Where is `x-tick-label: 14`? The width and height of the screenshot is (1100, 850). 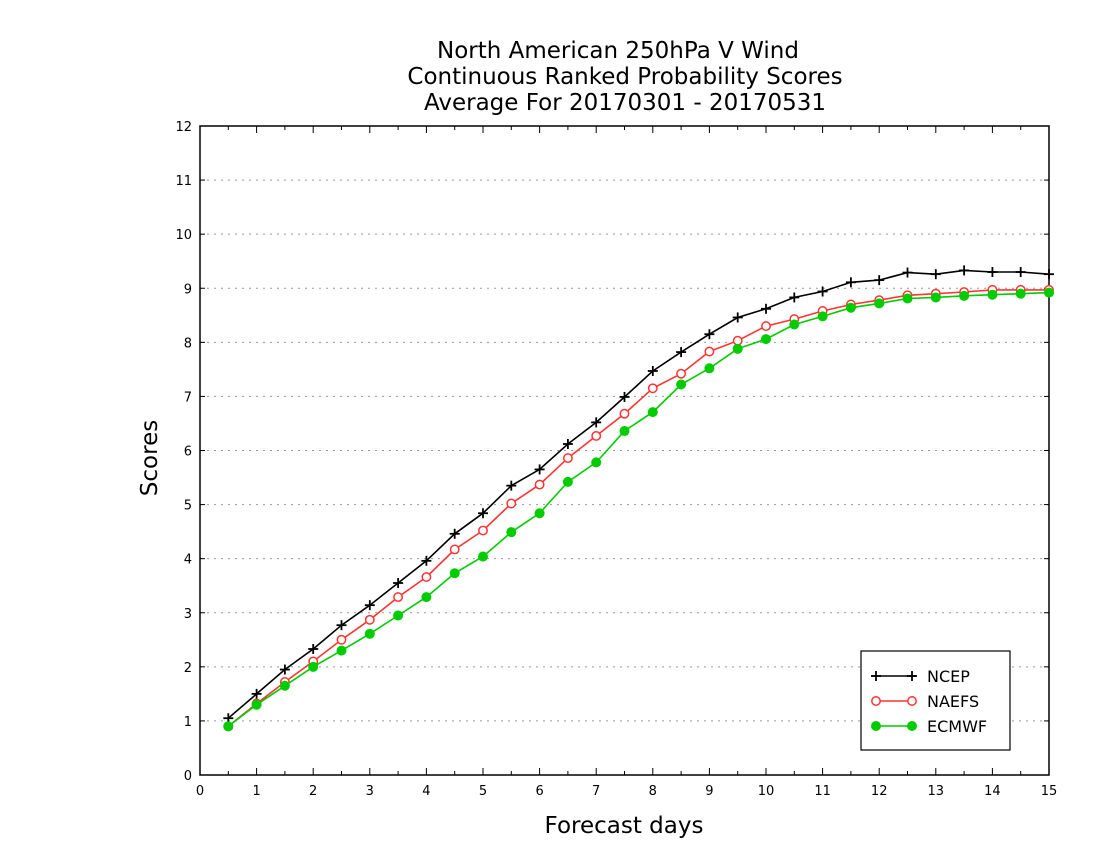
x-tick-label: 14 is located at coordinates (992, 791).